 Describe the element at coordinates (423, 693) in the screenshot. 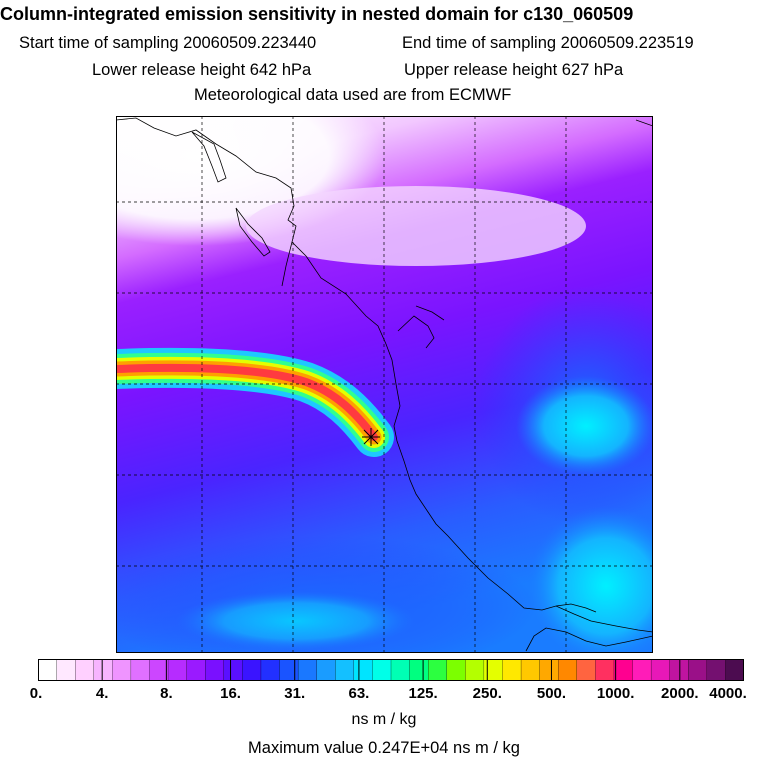

I see `colorbar-tick-label: 125.` at that location.